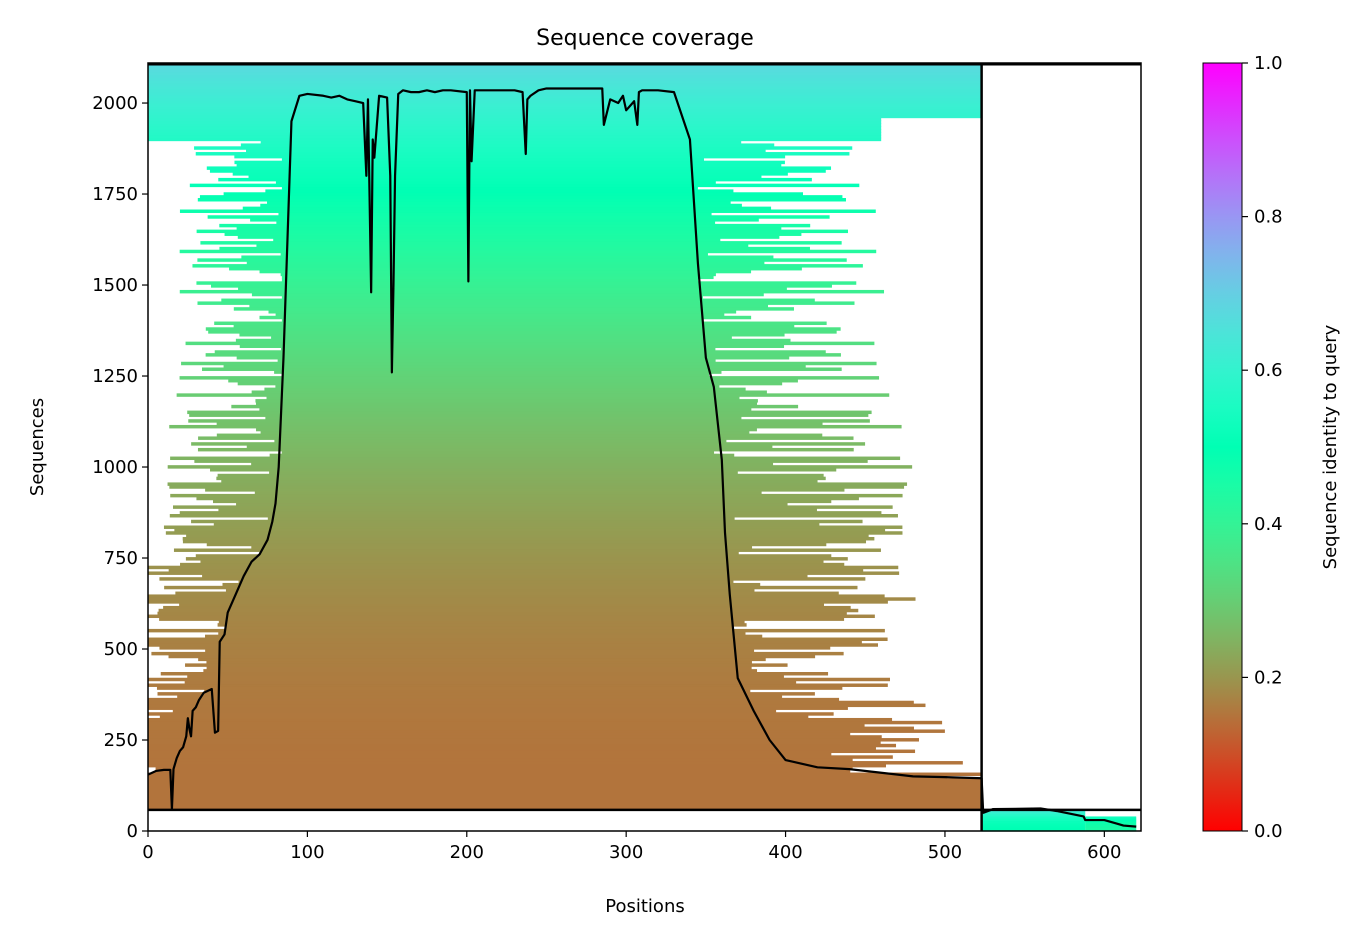  What do you see at coordinates (1268, 63) in the screenshot?
I see `colorbar-tick-label: 1.0` at bounding box center [1268, 63].